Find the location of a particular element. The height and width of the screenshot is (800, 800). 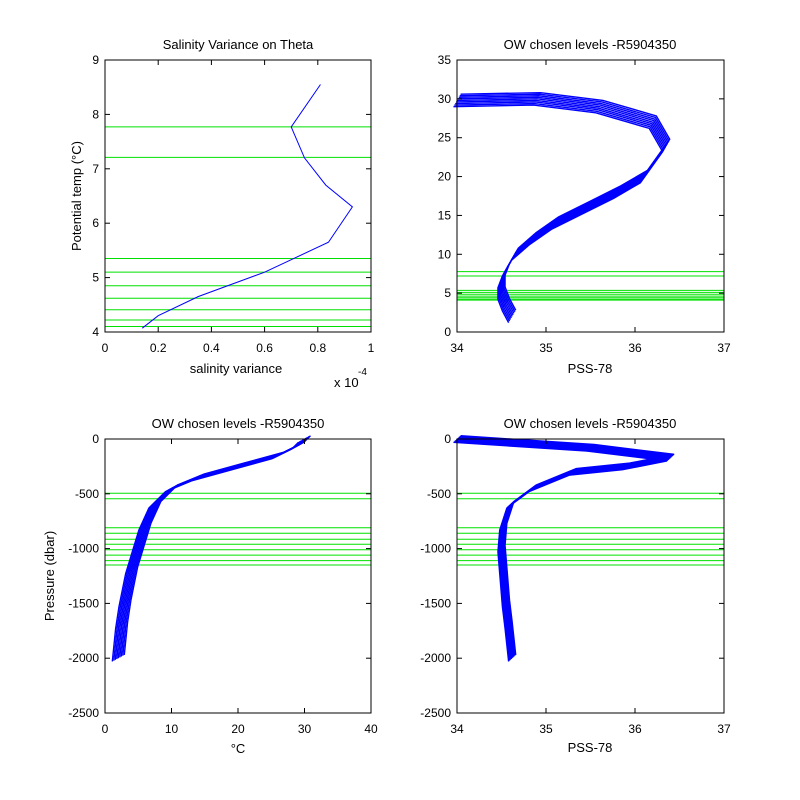

p1-ylabel: Potential temp (°C) is located at coordinates (76, 196).